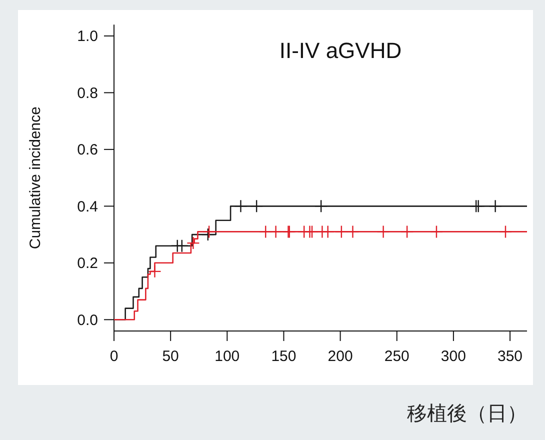 Image resolution: width=545 pixels, height=440 pixels. Describe the element at coordinates (340, 356) in the screenshot. I see `x-tick-label: 200` at that location.